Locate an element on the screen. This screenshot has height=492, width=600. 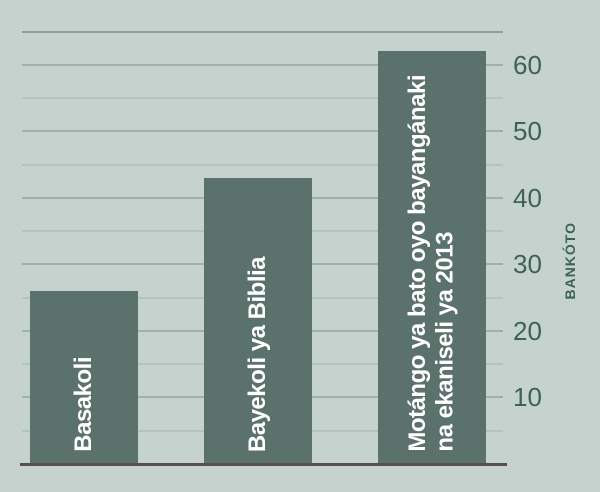
bar-label-line: Bayekoli ya Biblia is located at coordinates (258, 354).